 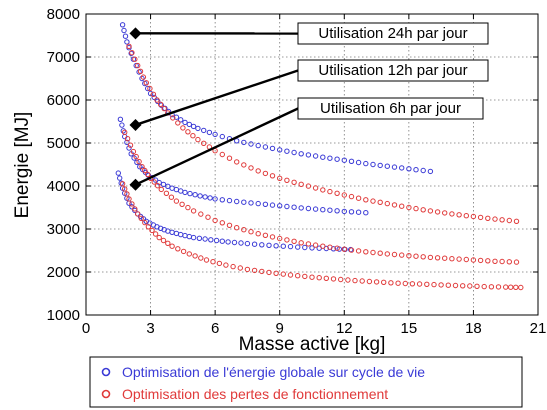 What do you see at coordinates (63, 315) in the screenshot?
I see `y-tick-label: 1000` at bounding box center [63, 315].